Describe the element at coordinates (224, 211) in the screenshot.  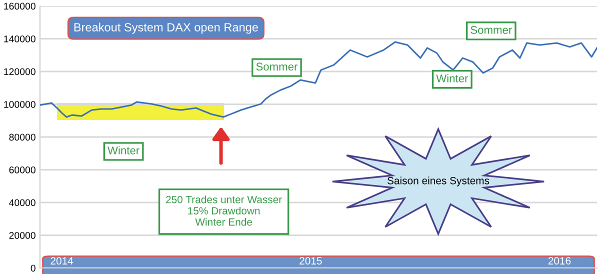
I see `annotation: 250 Trades unter Wasser 15% Drawdown Winter Ende` at that location.